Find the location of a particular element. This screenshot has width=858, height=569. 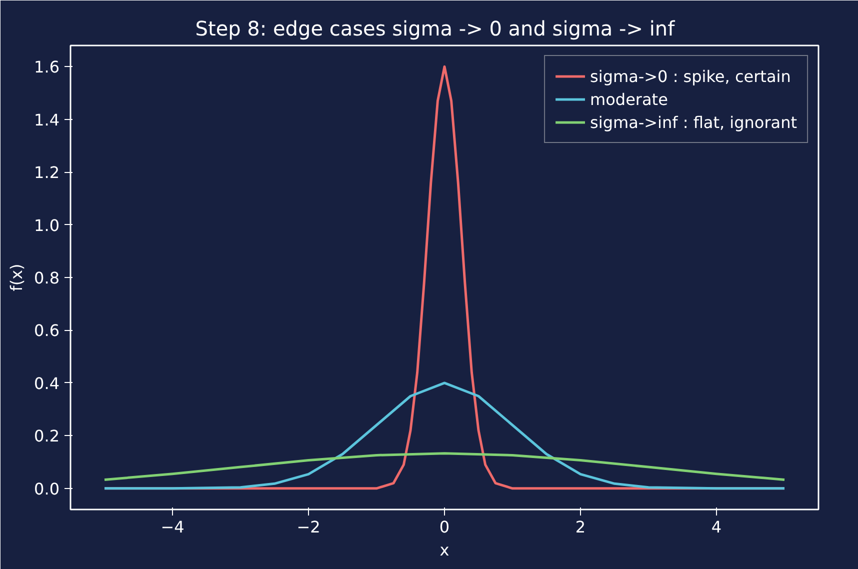

y-tick-label: 1.2 is located at coordinates (47, 172).